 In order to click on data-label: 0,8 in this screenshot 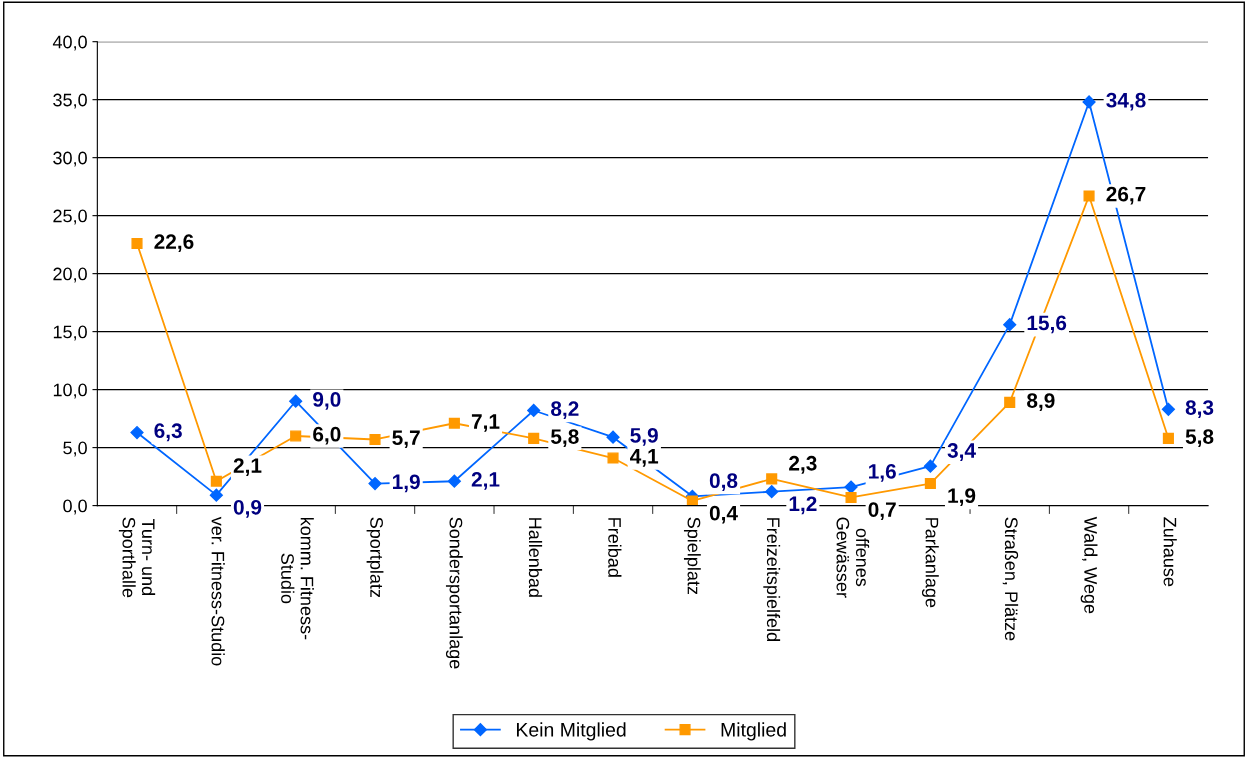, I will do `click(723, 482)`.